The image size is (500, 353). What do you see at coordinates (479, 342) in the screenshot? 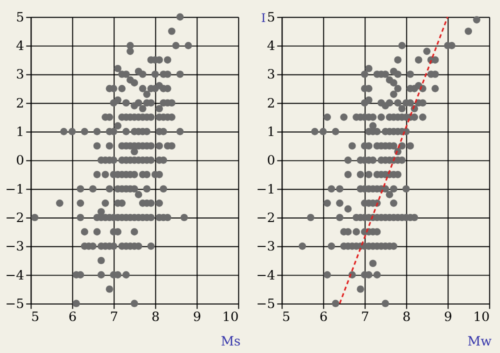
I see `x-axis-title: Mw` at bounding box center [479, 342].